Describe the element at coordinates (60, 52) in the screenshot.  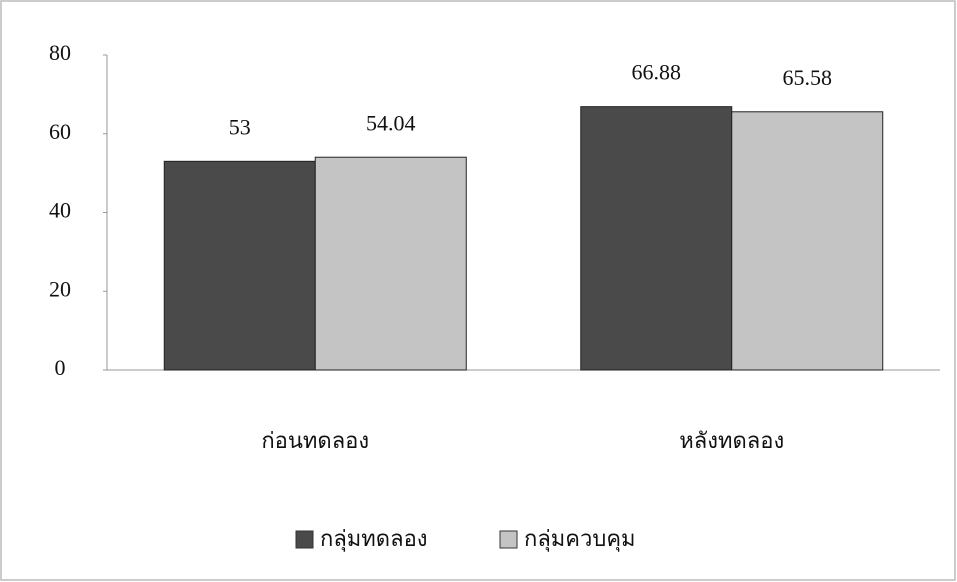
I see `y-tick-label: 80` at that location.